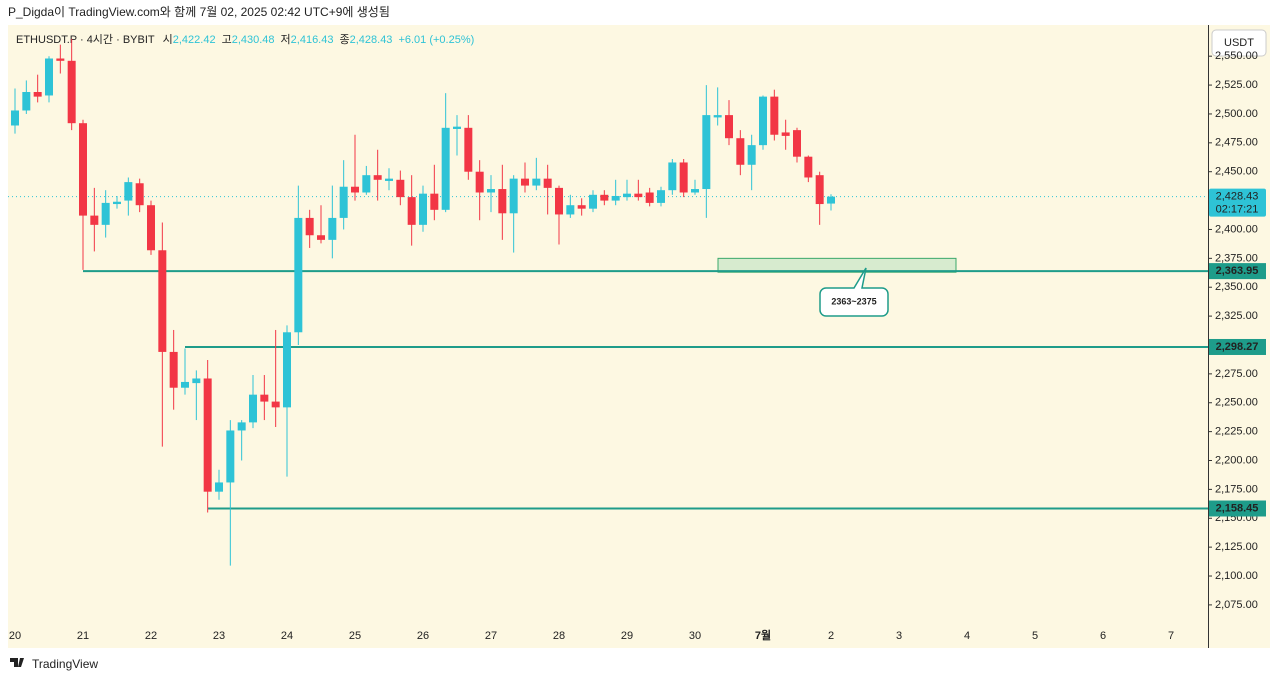 This screenshot has width=1280, height=687. What do you see at coordinates (1237, 197) in the screenshot?
I see `current-label: 2,428.43` at bounding box center [1237, 197].